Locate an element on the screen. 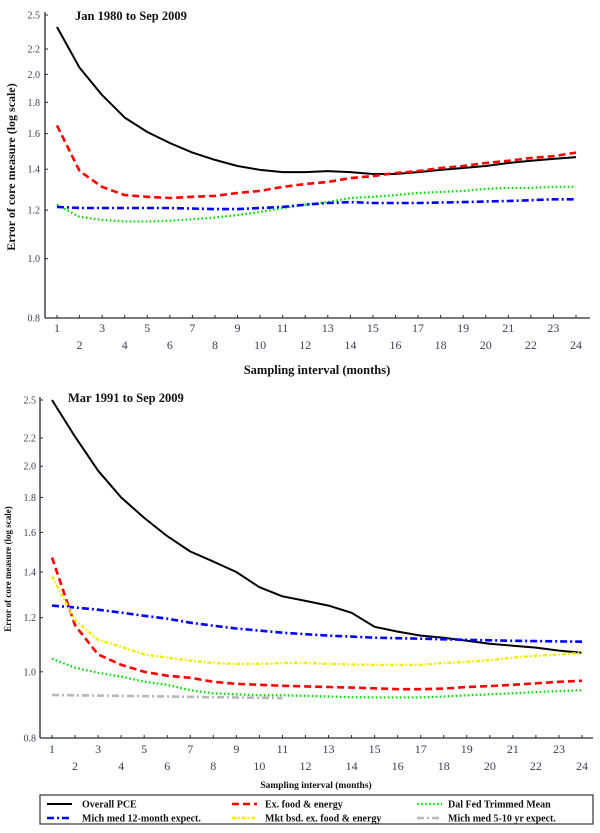 The width and height of the screenshot is (600, 833). series-line-dal-fed-trimmed-mean is located at coordinates (317, 678).